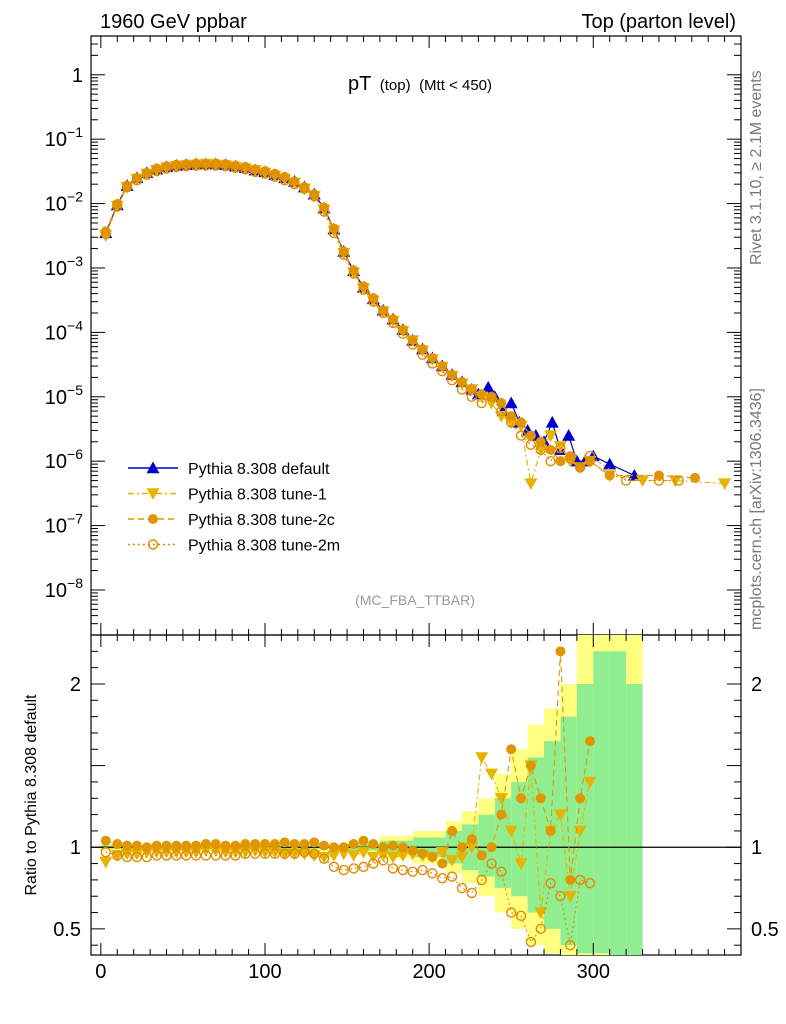 Image resolution: width=786 pixels, height=1024 pixels. I want to click on ratio-y-tick-label: 0.5, so click(67, 930).